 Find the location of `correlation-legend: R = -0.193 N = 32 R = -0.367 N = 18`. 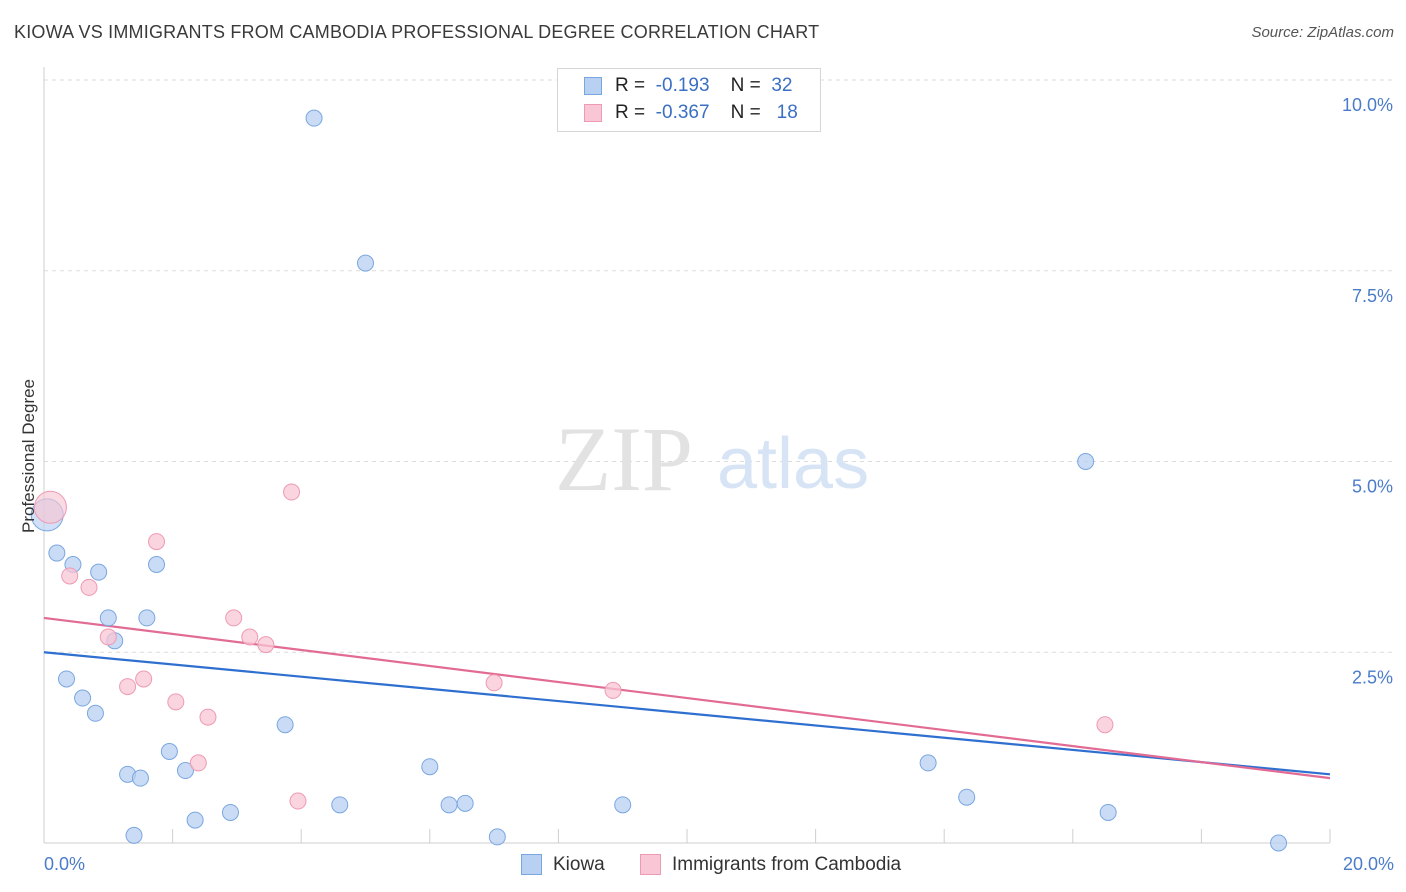

correlation-legend: R = -0.193 N = 32 R = -0.367 N = 18 is located at coordinates (689, 100).